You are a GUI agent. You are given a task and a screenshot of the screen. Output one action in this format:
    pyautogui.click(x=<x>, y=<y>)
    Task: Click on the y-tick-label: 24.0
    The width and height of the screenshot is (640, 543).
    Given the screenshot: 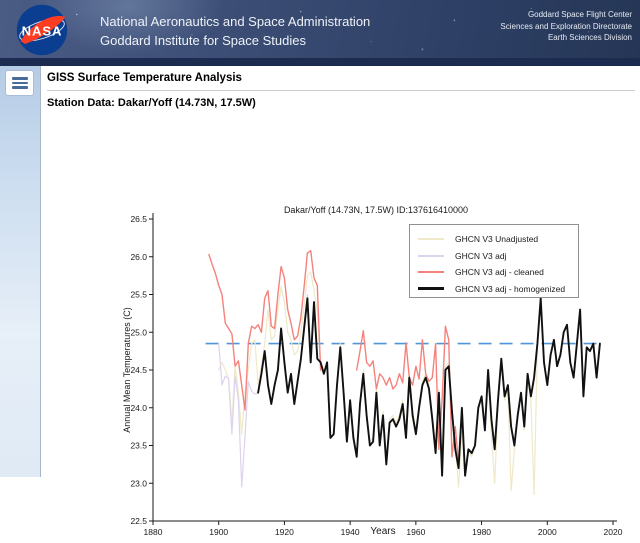 What is the action you would take?
    pyautogui.click(x=138, y=408)
    